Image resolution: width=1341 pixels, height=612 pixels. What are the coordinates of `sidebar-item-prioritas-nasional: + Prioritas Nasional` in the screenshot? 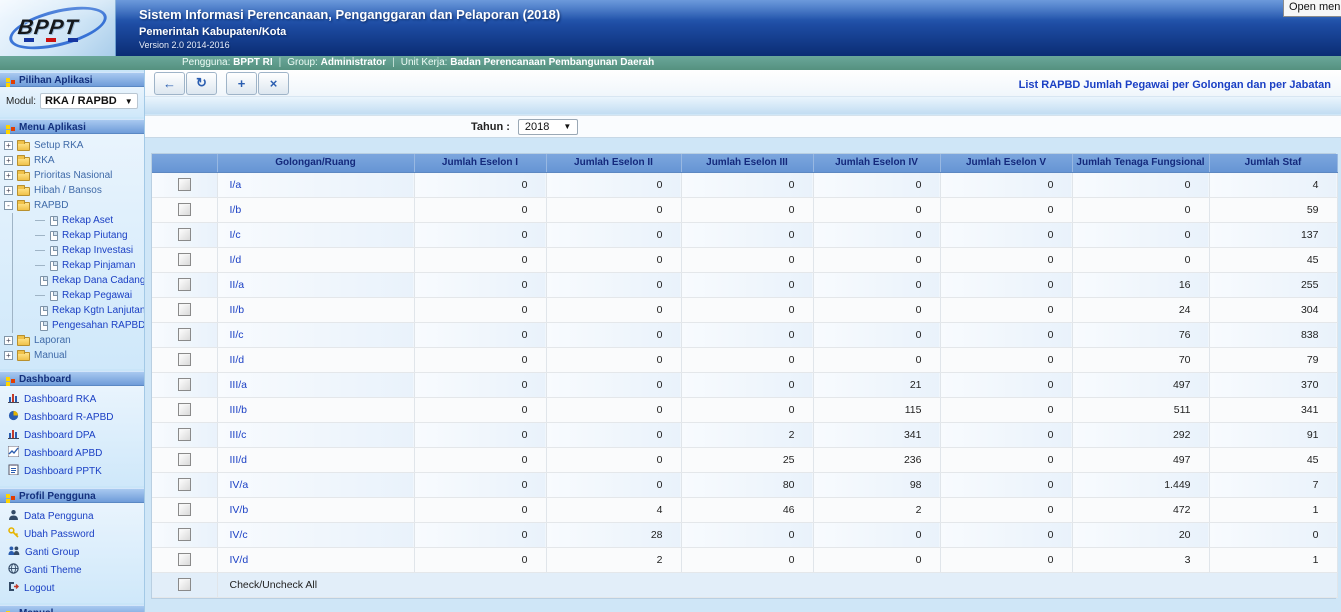 It's located at (73, 175).